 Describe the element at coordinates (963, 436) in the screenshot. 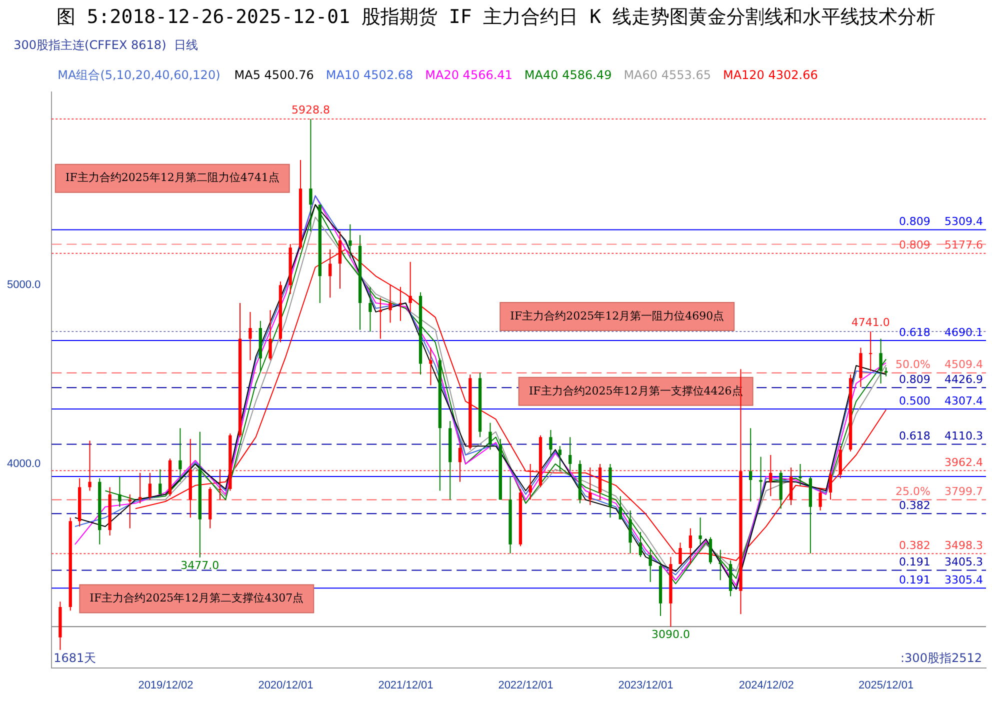

I see `ref-line-label: 4110.3` at that location.